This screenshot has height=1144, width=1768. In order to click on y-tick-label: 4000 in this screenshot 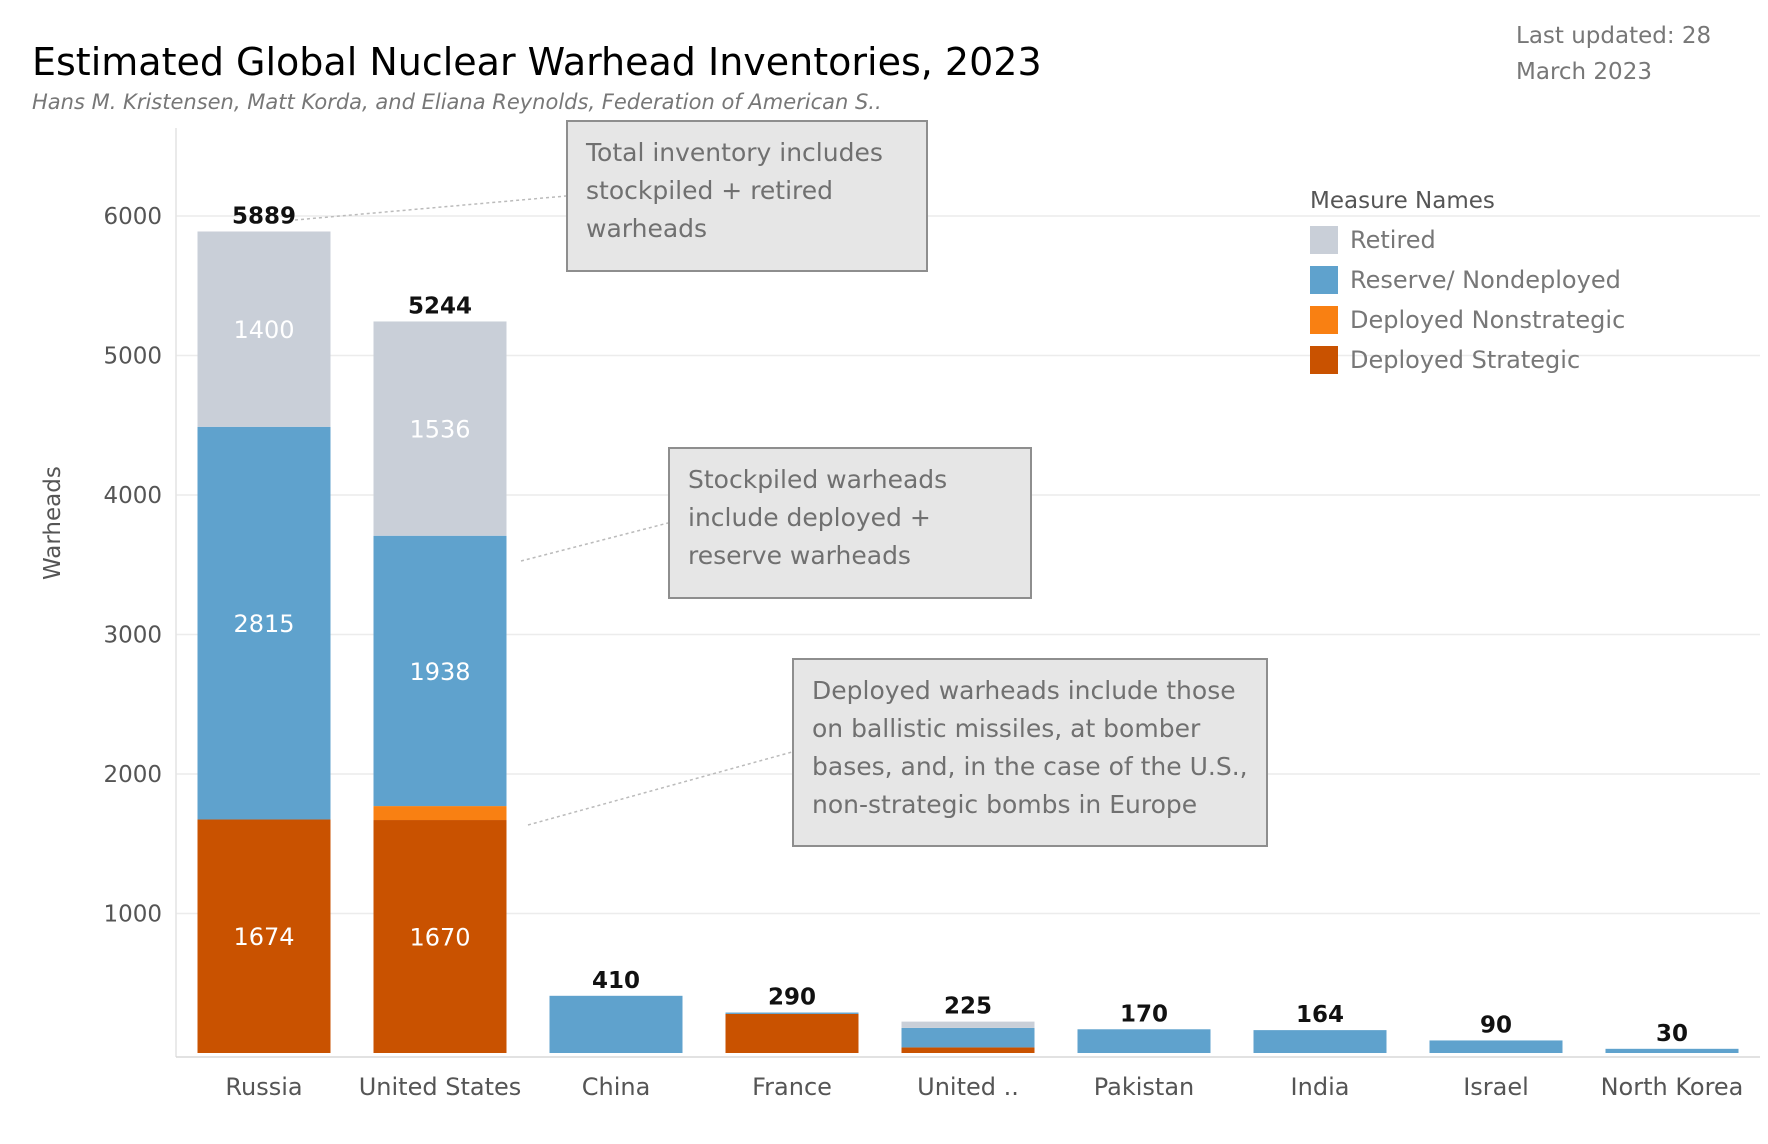, I will do `click(132, 496)`.